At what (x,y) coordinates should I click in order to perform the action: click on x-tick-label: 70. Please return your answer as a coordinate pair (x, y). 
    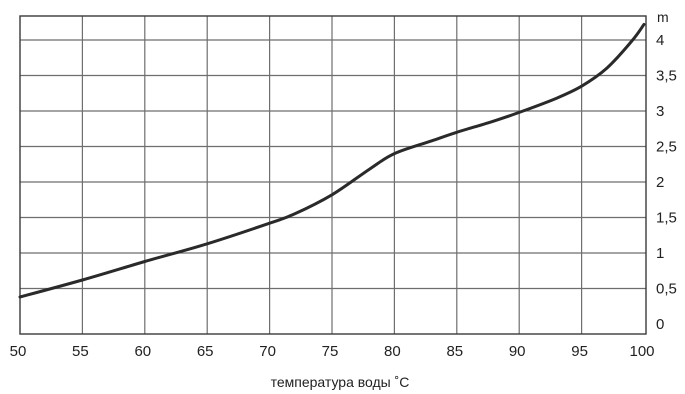
    Looking at the image, I should click on (267, 351).